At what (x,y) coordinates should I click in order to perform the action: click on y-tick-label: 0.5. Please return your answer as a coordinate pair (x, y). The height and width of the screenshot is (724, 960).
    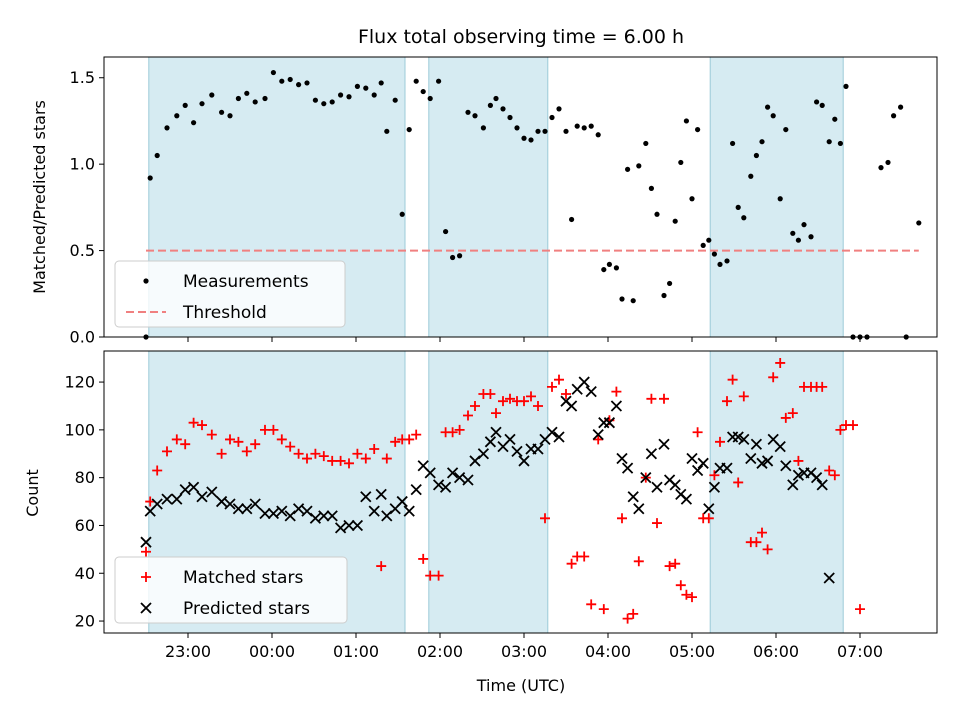
    Looking at the image, I should click on (82, 250).